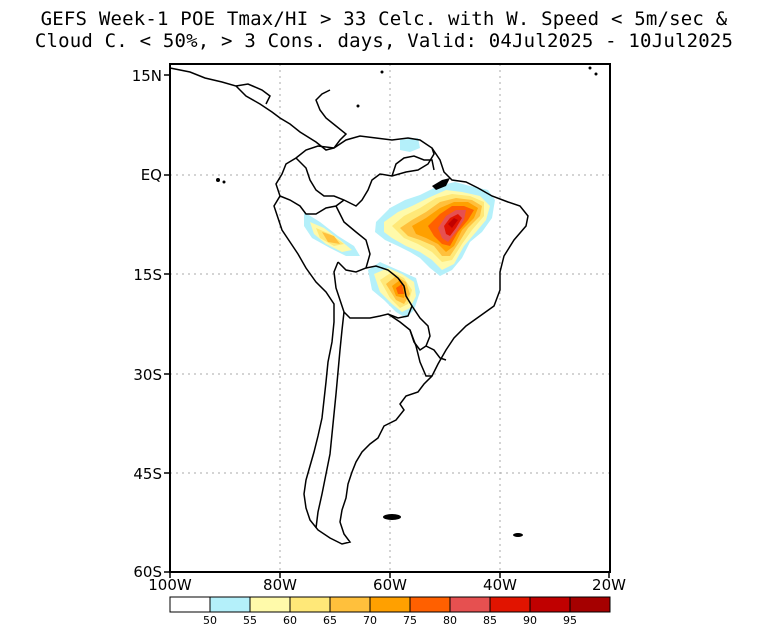  I want to click on colorbar-label-50: 50, so click(210, 620).